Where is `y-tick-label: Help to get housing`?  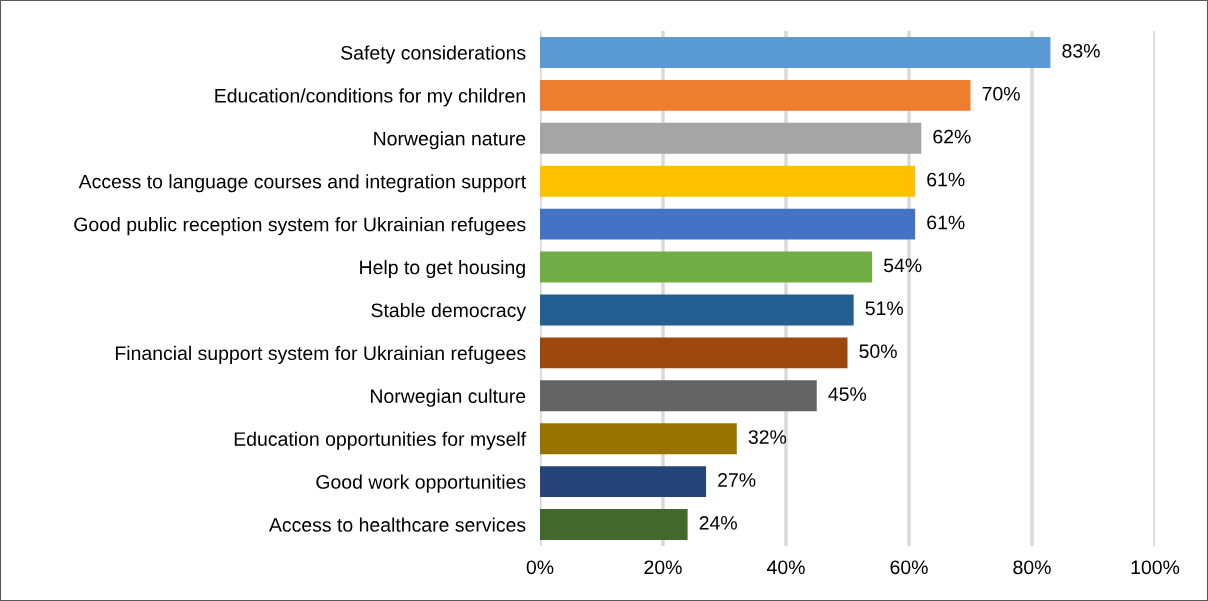
y-tick-label: Help to get housing is located at coordinates (442, 269).